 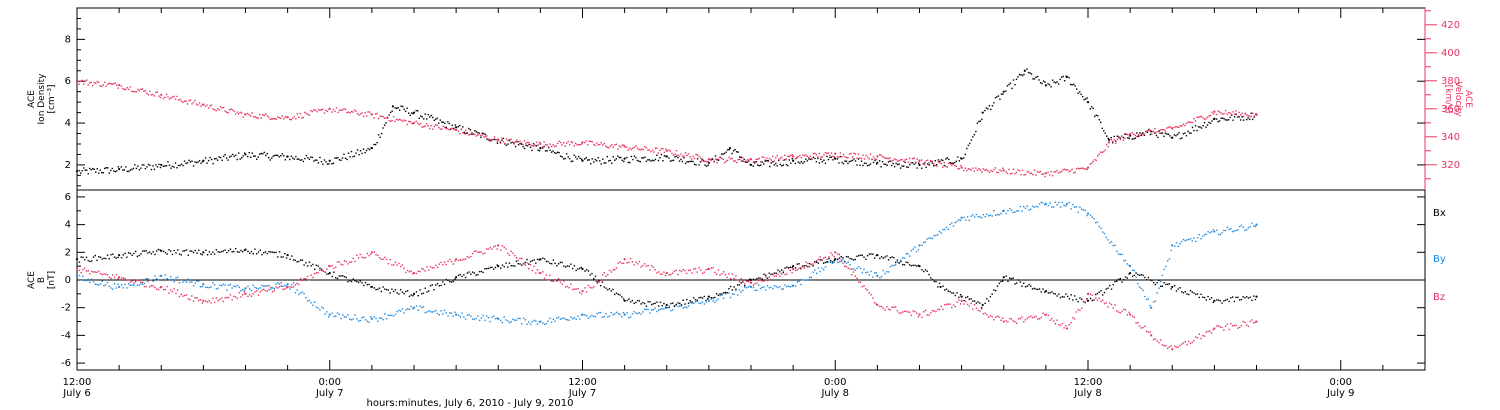 I want to click on velocity-series-point, so click(x=835, y=153).